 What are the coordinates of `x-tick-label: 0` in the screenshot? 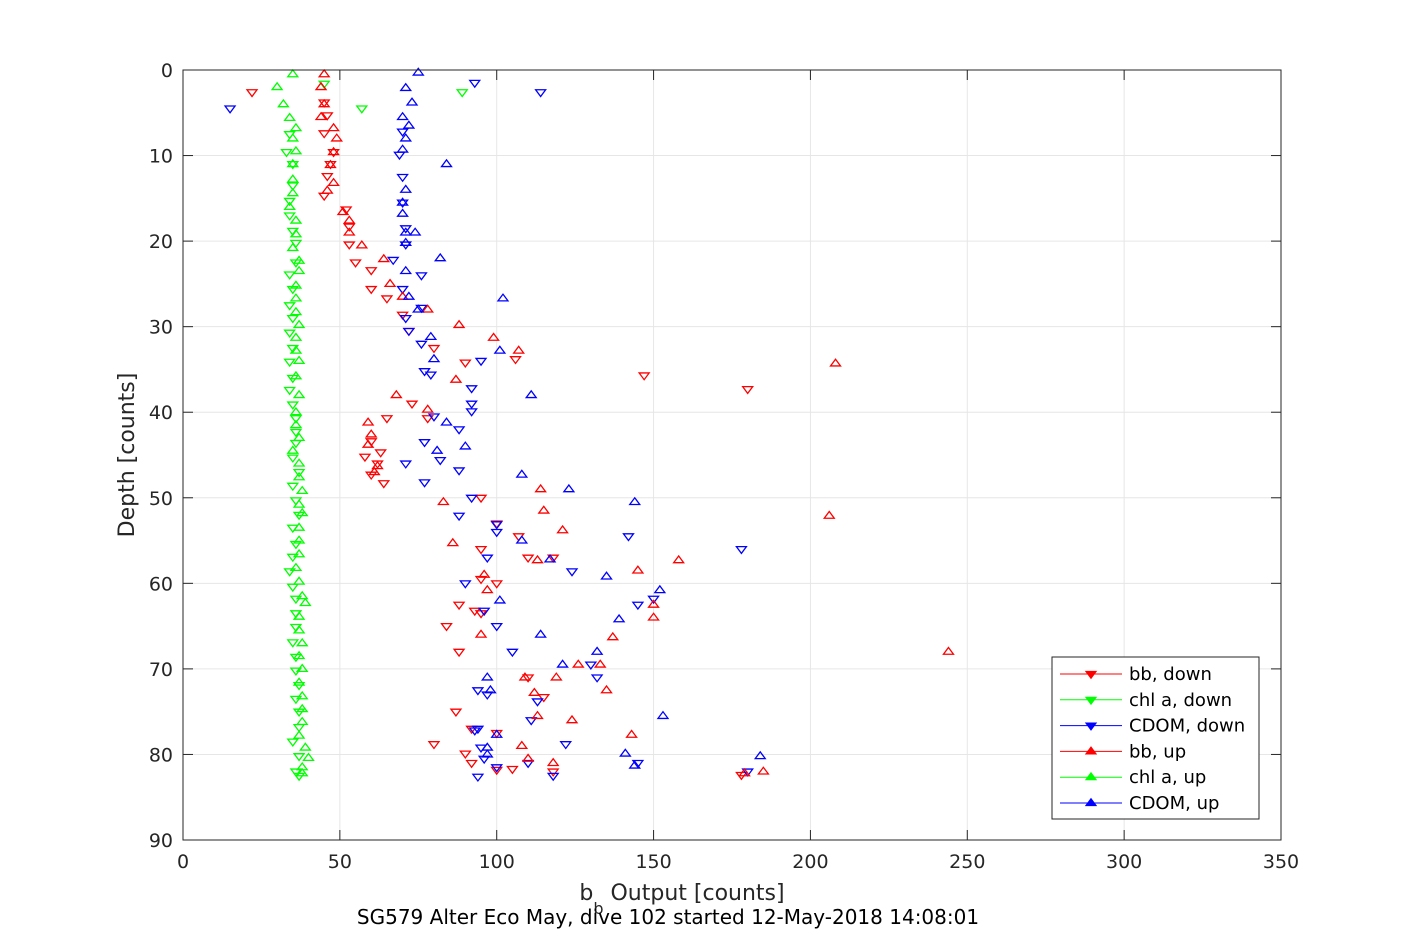 It's located at (183, 862).